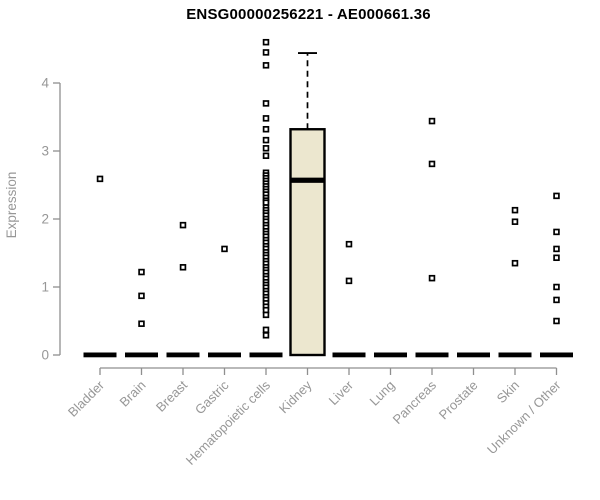 This screenshot has height=500, width=600. What do you see at coordinates (45, 355) in the screenshot?
I see `y-tick-label: 0` at bounding box center [45, 355].